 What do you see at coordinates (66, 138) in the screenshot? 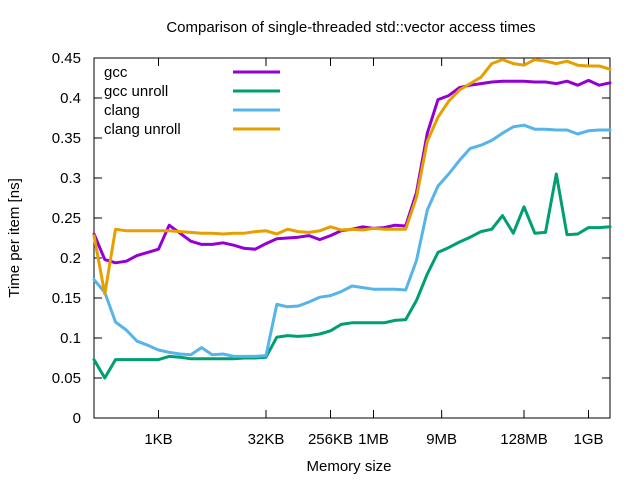
I see `y-tick-label: 0.35` at bounding box center [66, 138].